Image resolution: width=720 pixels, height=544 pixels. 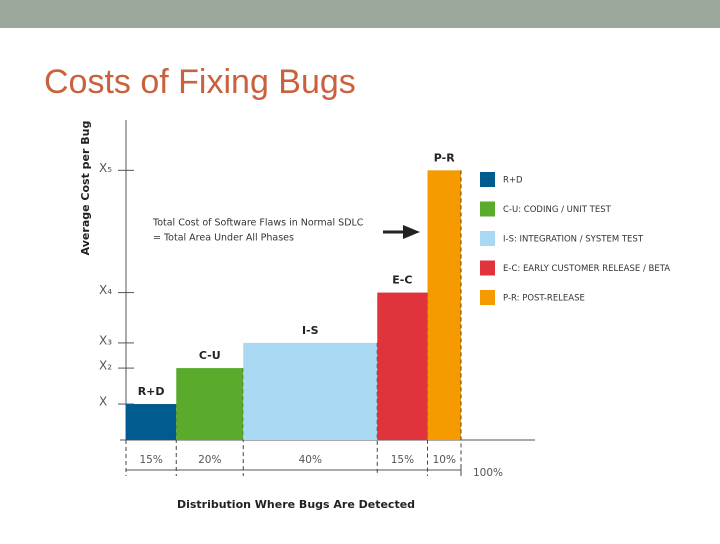 I want to click on y-tick-label: X₄, so click(x=105, y=290).